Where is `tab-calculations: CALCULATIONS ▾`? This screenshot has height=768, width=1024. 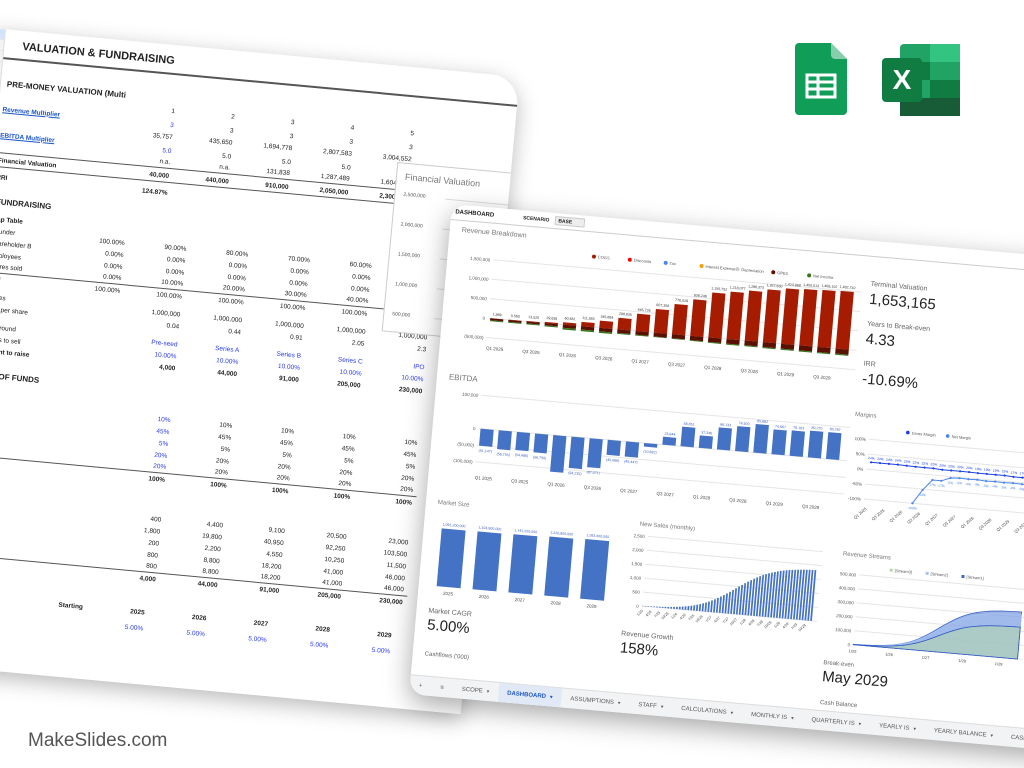 tab-calculations: CALCULATIONS ▾ is located at coordinates (706, 710).